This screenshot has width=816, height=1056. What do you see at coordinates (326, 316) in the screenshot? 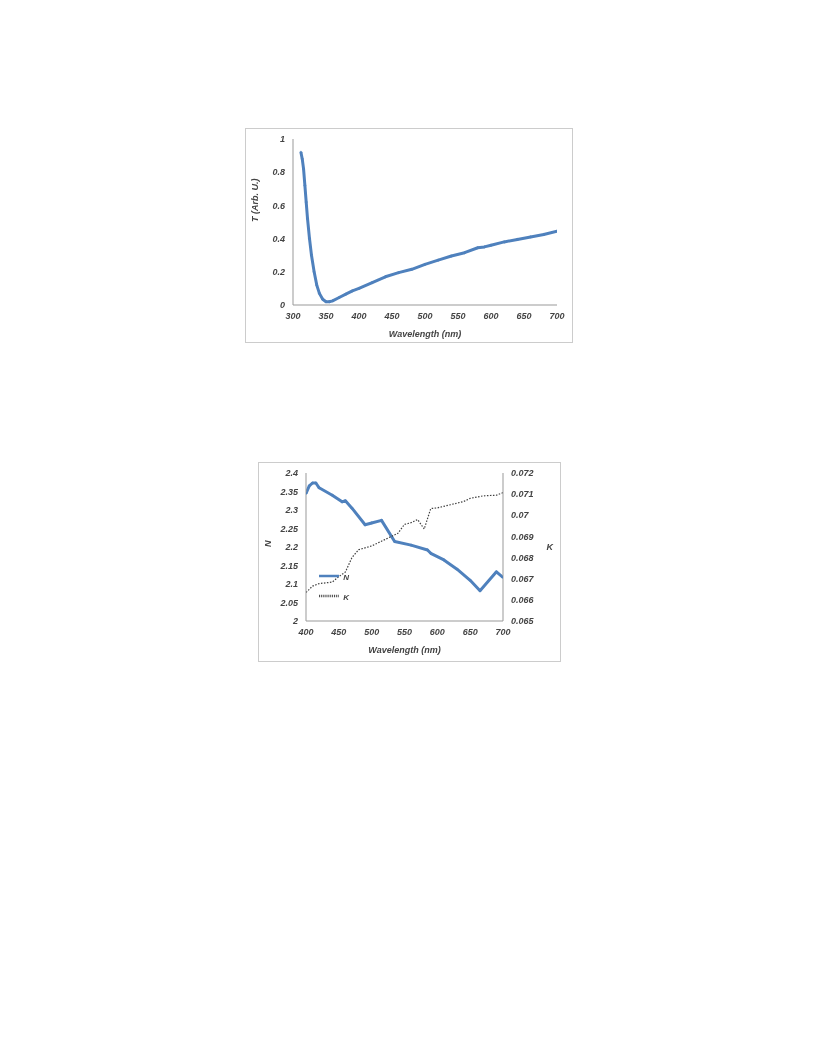
I see `x-tick-label: 350` at bounding box center [326, 316].